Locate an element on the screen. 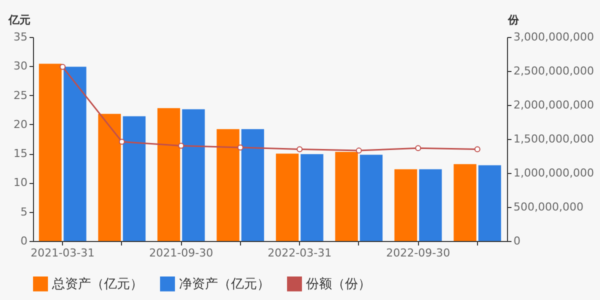  y2-tick-label: 1,500,000,000 is located at coordinates (554, 139).